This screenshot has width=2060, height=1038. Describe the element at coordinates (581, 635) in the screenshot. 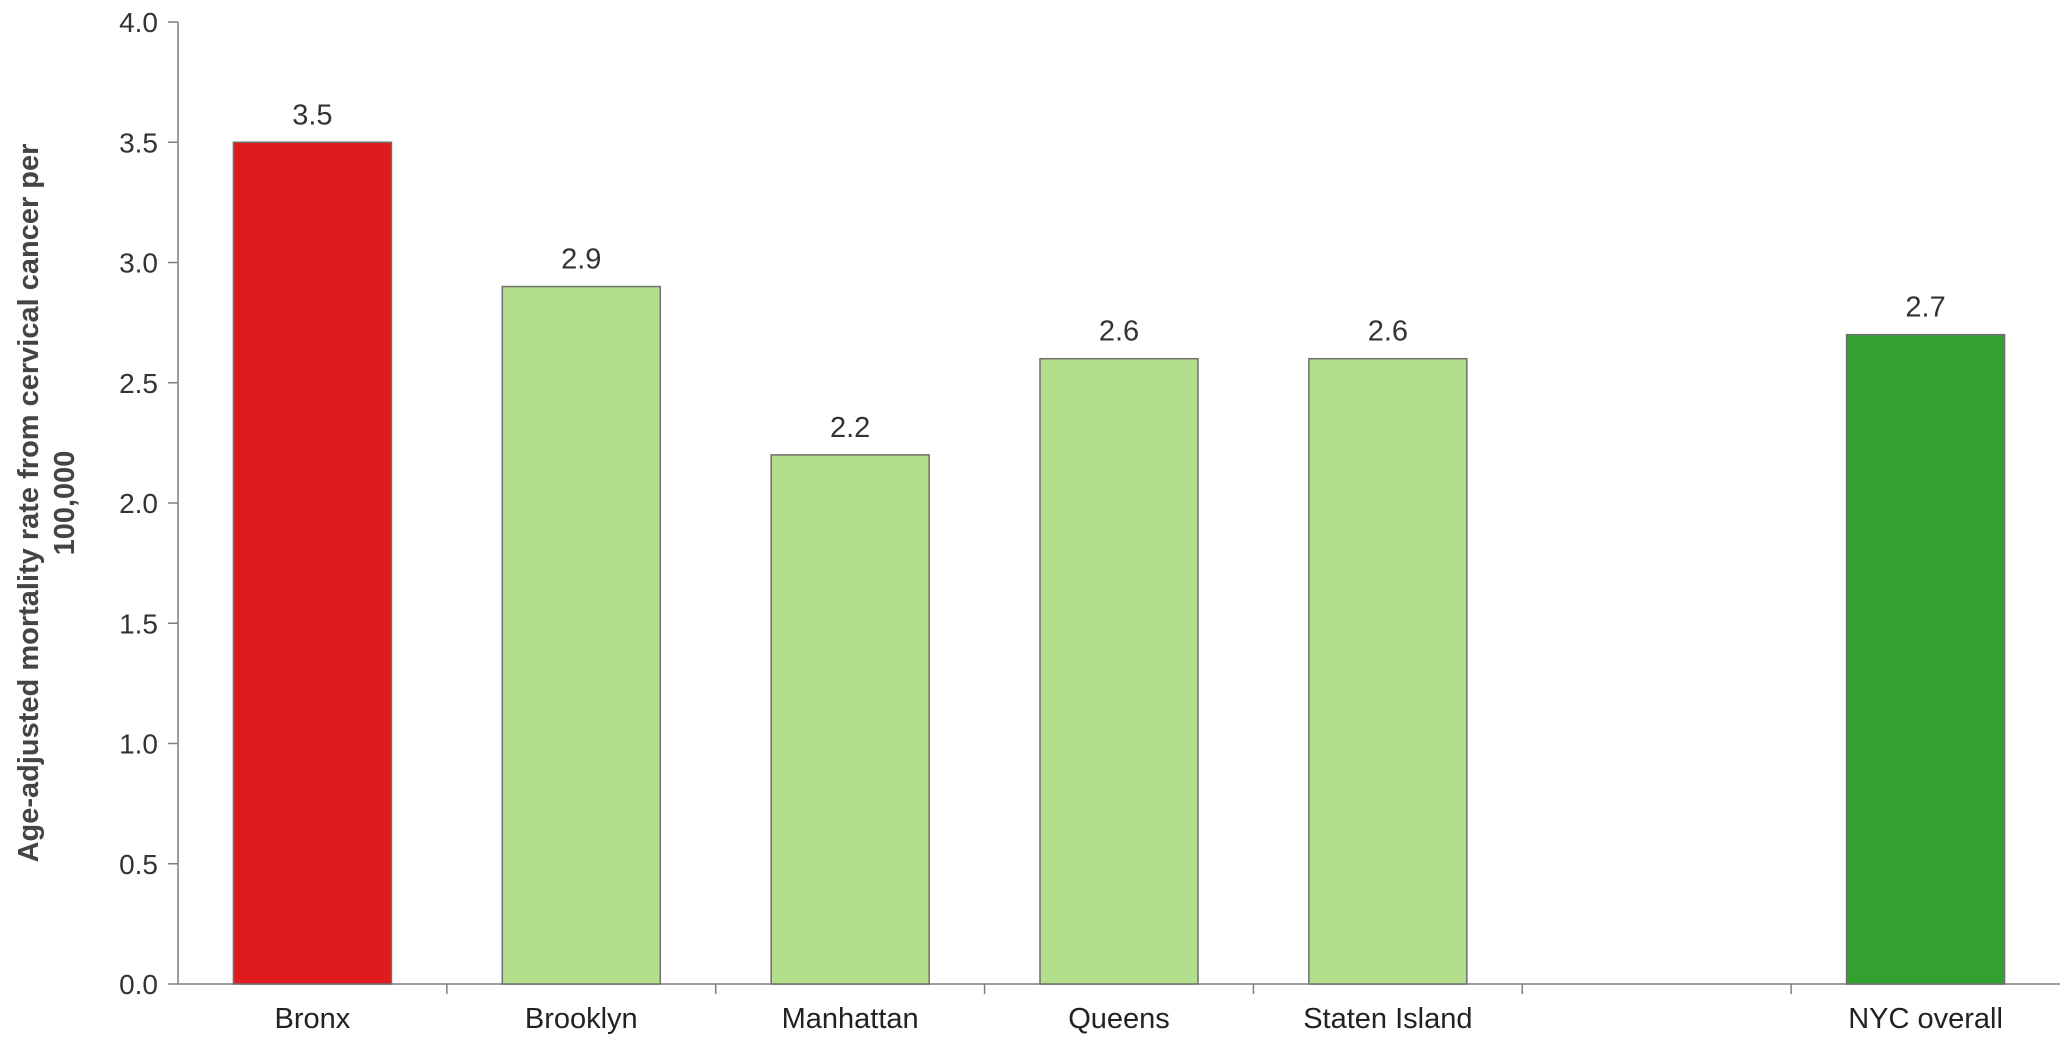

I see `bar-brooklyn` at that location.